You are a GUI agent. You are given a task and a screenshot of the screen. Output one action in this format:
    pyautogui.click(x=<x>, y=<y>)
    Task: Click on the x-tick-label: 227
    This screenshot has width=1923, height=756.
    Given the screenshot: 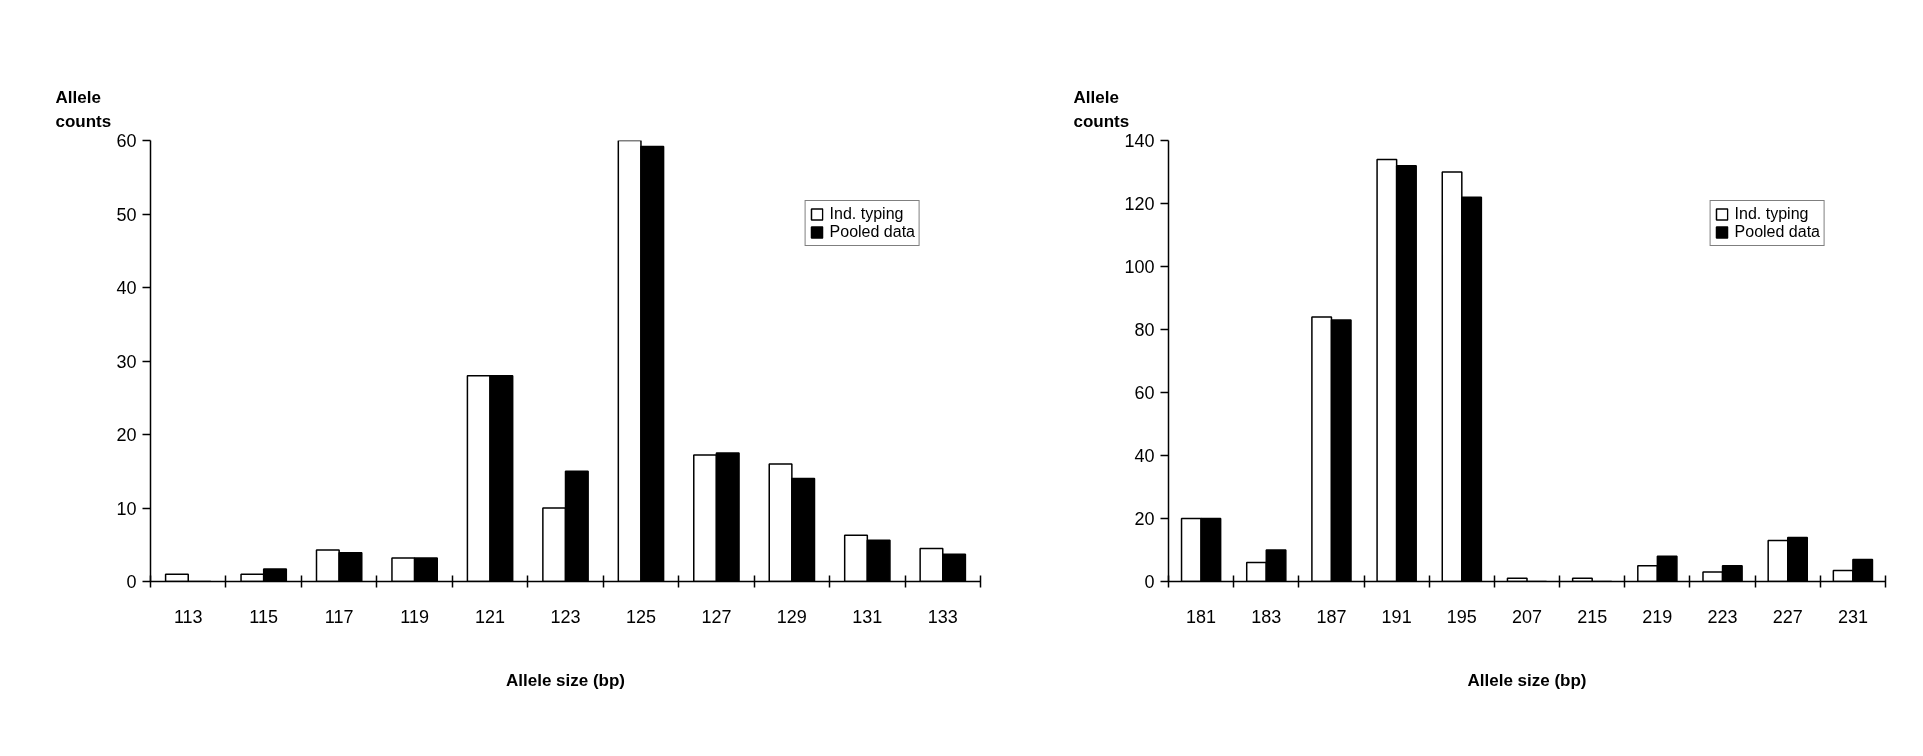 What is the action you would take?
    pyautogui.click(x=1787, y=616)
    